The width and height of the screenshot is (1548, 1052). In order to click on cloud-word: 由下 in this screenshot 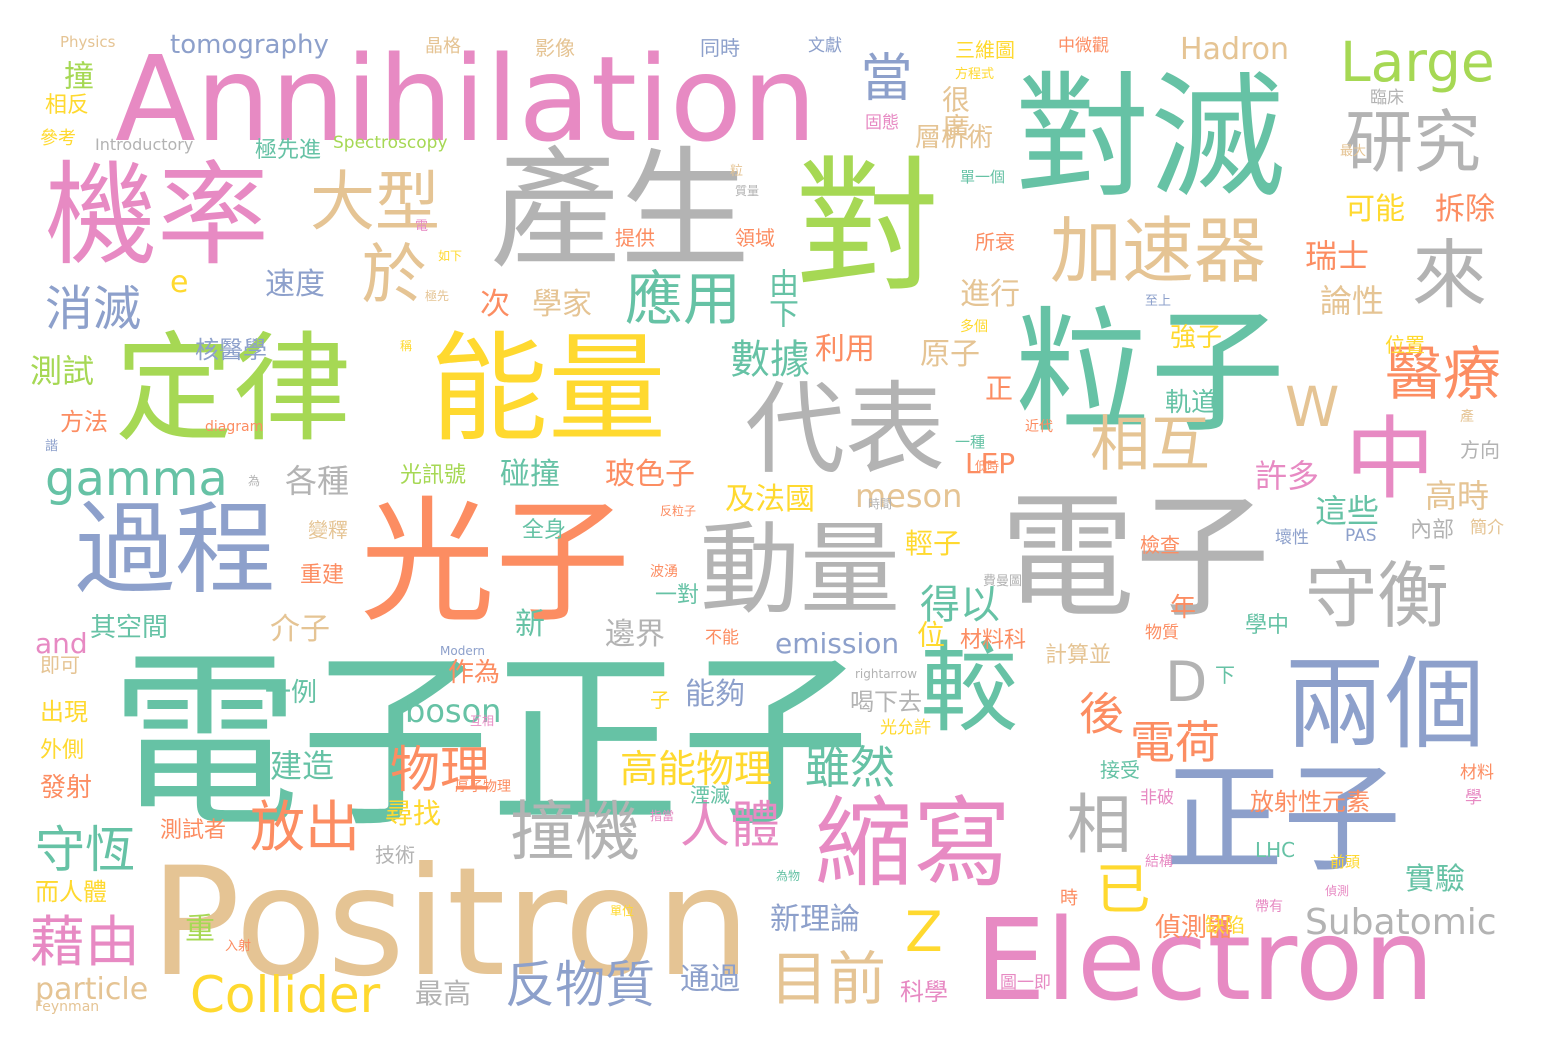, I will do `click(780, 298)`.